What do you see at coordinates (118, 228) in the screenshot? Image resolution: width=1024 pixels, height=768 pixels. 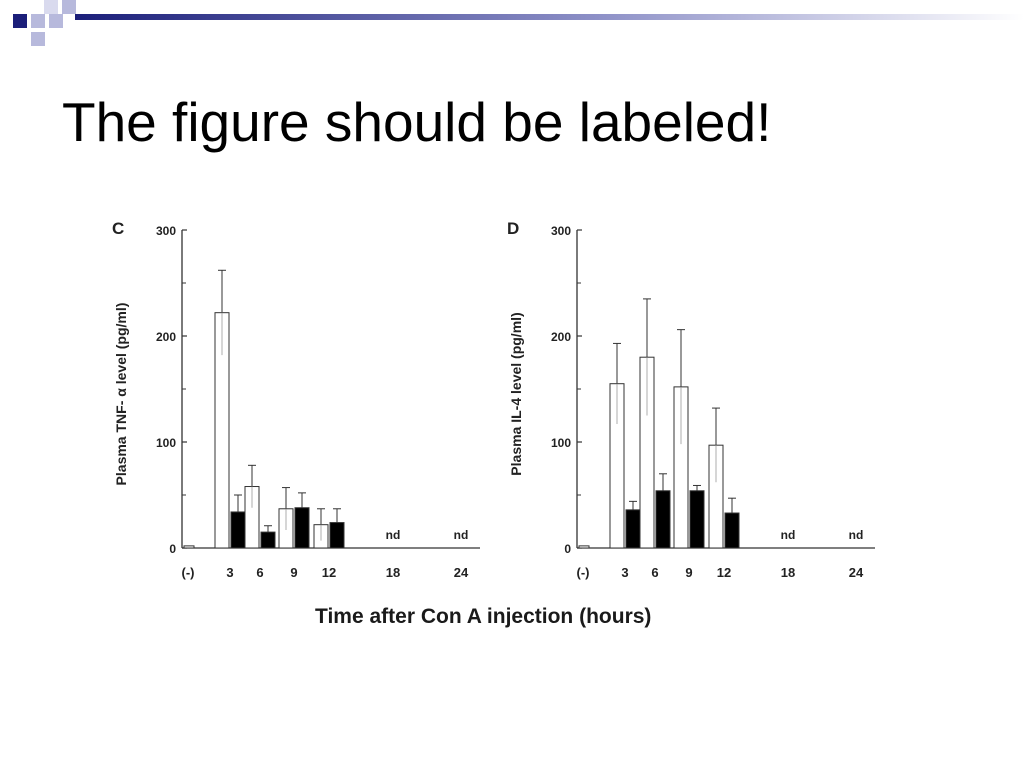 I see `panel-label: C` at bounding box center [118, 228].